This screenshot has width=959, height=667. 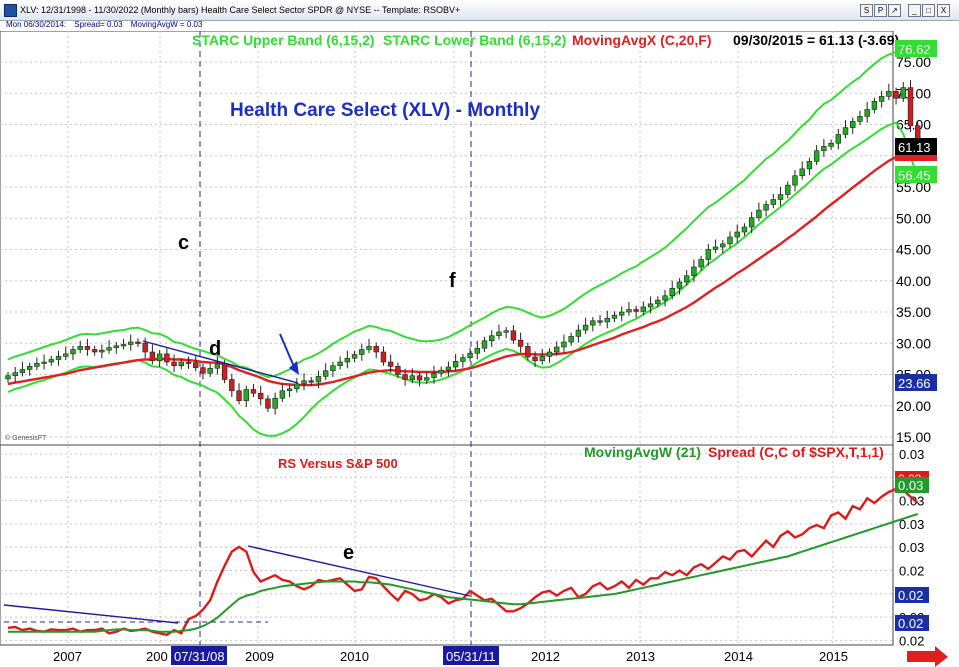 I want to click on rs-badge-blue-1: 0.02, so click(x=912, y=595).